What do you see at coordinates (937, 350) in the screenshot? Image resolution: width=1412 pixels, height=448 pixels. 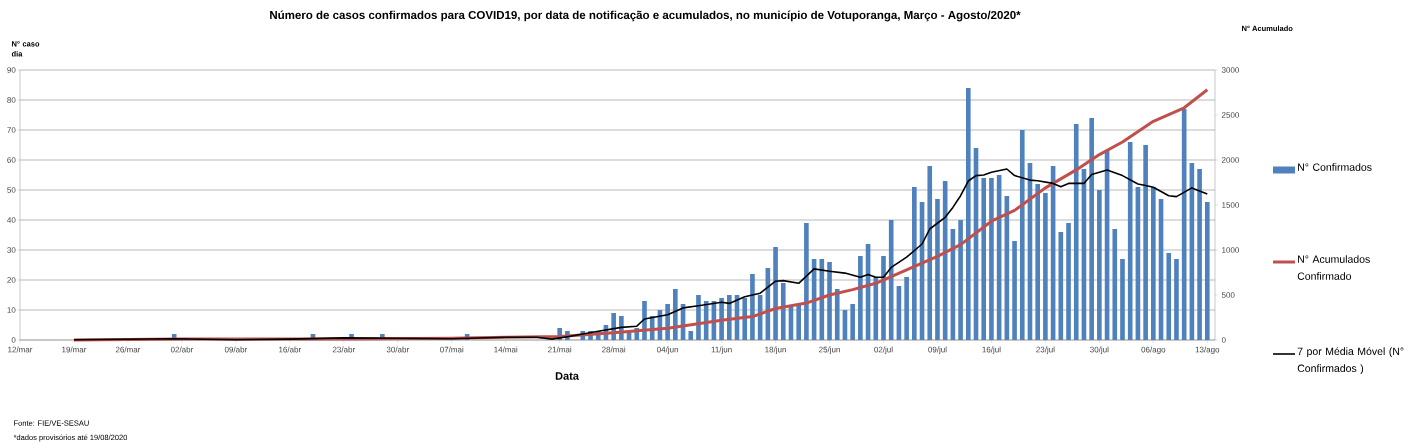 I see `x-tick-label: 09/jul` at bounding box center [937, 350].